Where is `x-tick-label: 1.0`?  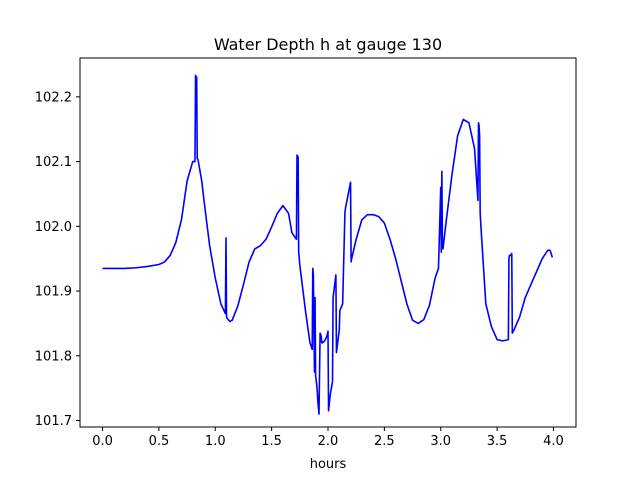
x-tick-label: 1.0 is located at coordinates (215, 441).